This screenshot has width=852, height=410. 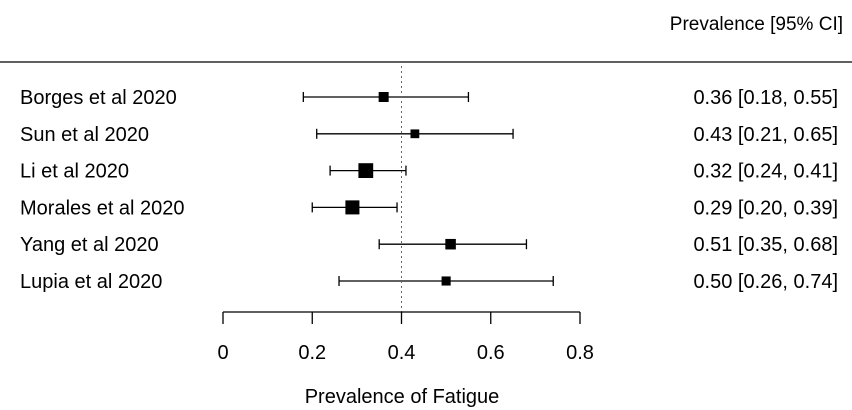 I want to click on study-row: Borges et al 2020 0.36 [0.18, 0.55], so click(x=429, y=98).